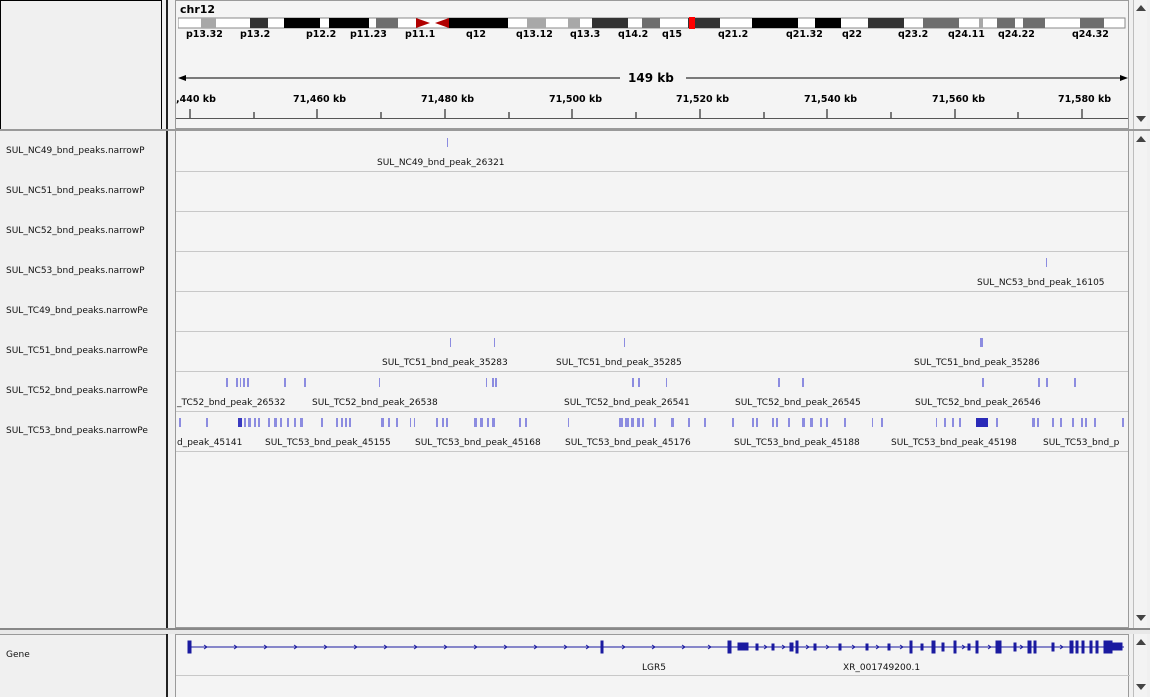 The image size is (1150, 697). I want to click on ruler-tick-label: 71,520 kb, so click(703, 99).